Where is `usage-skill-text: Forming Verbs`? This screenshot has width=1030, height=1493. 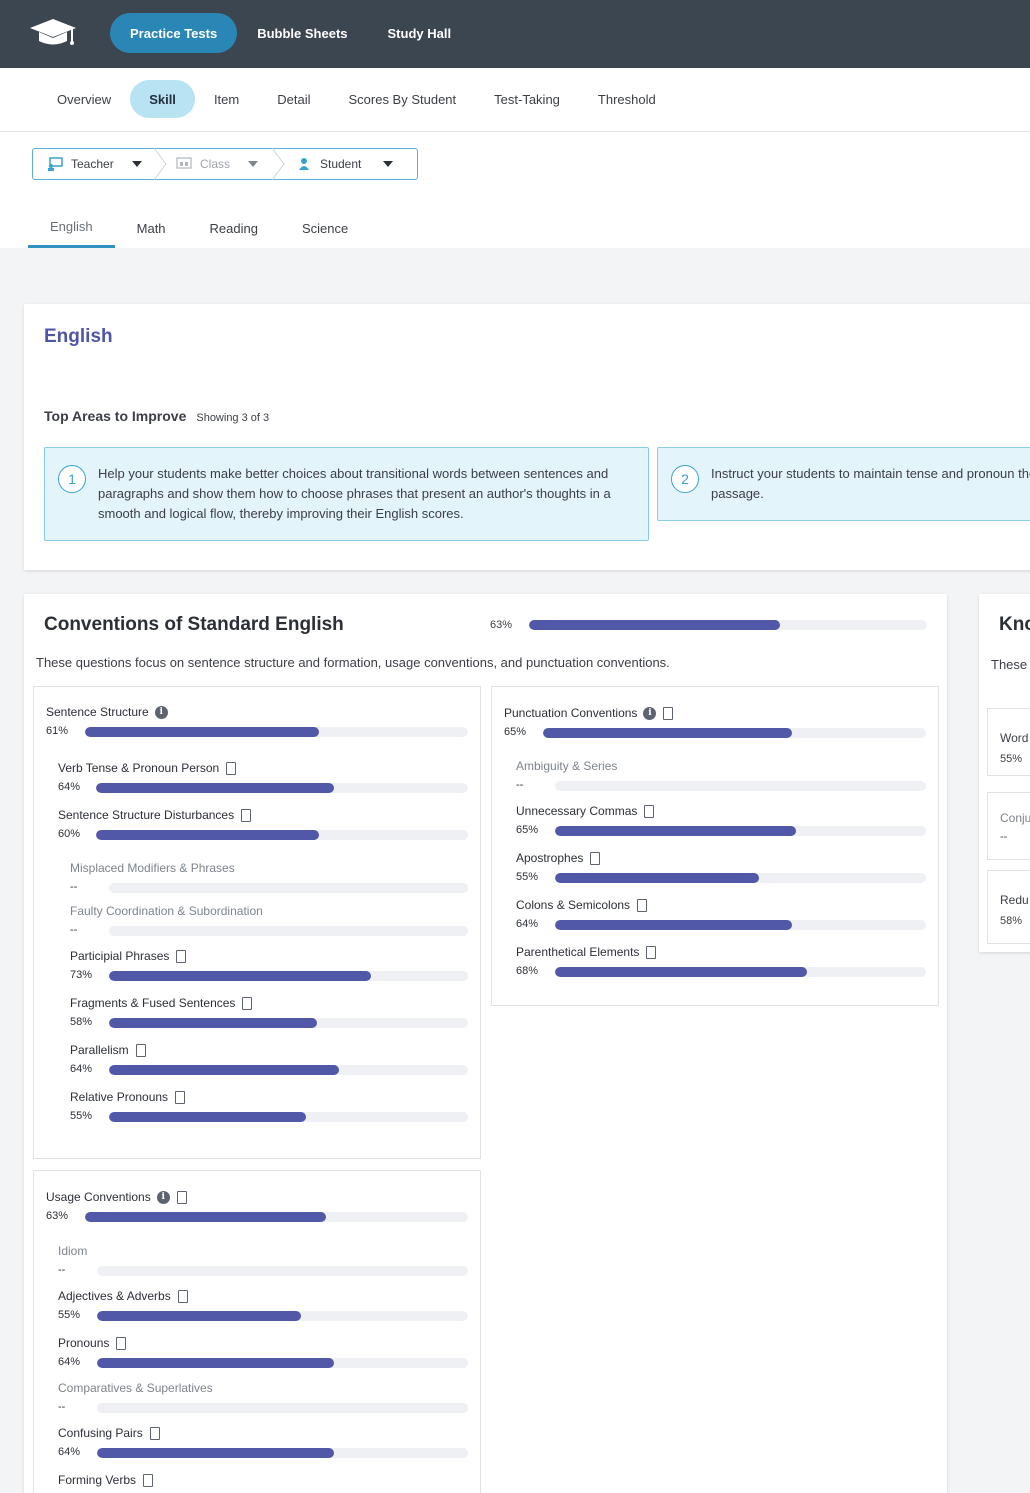
usage-skill-text: Forming Verbs is located at coordinates (97, 1480).